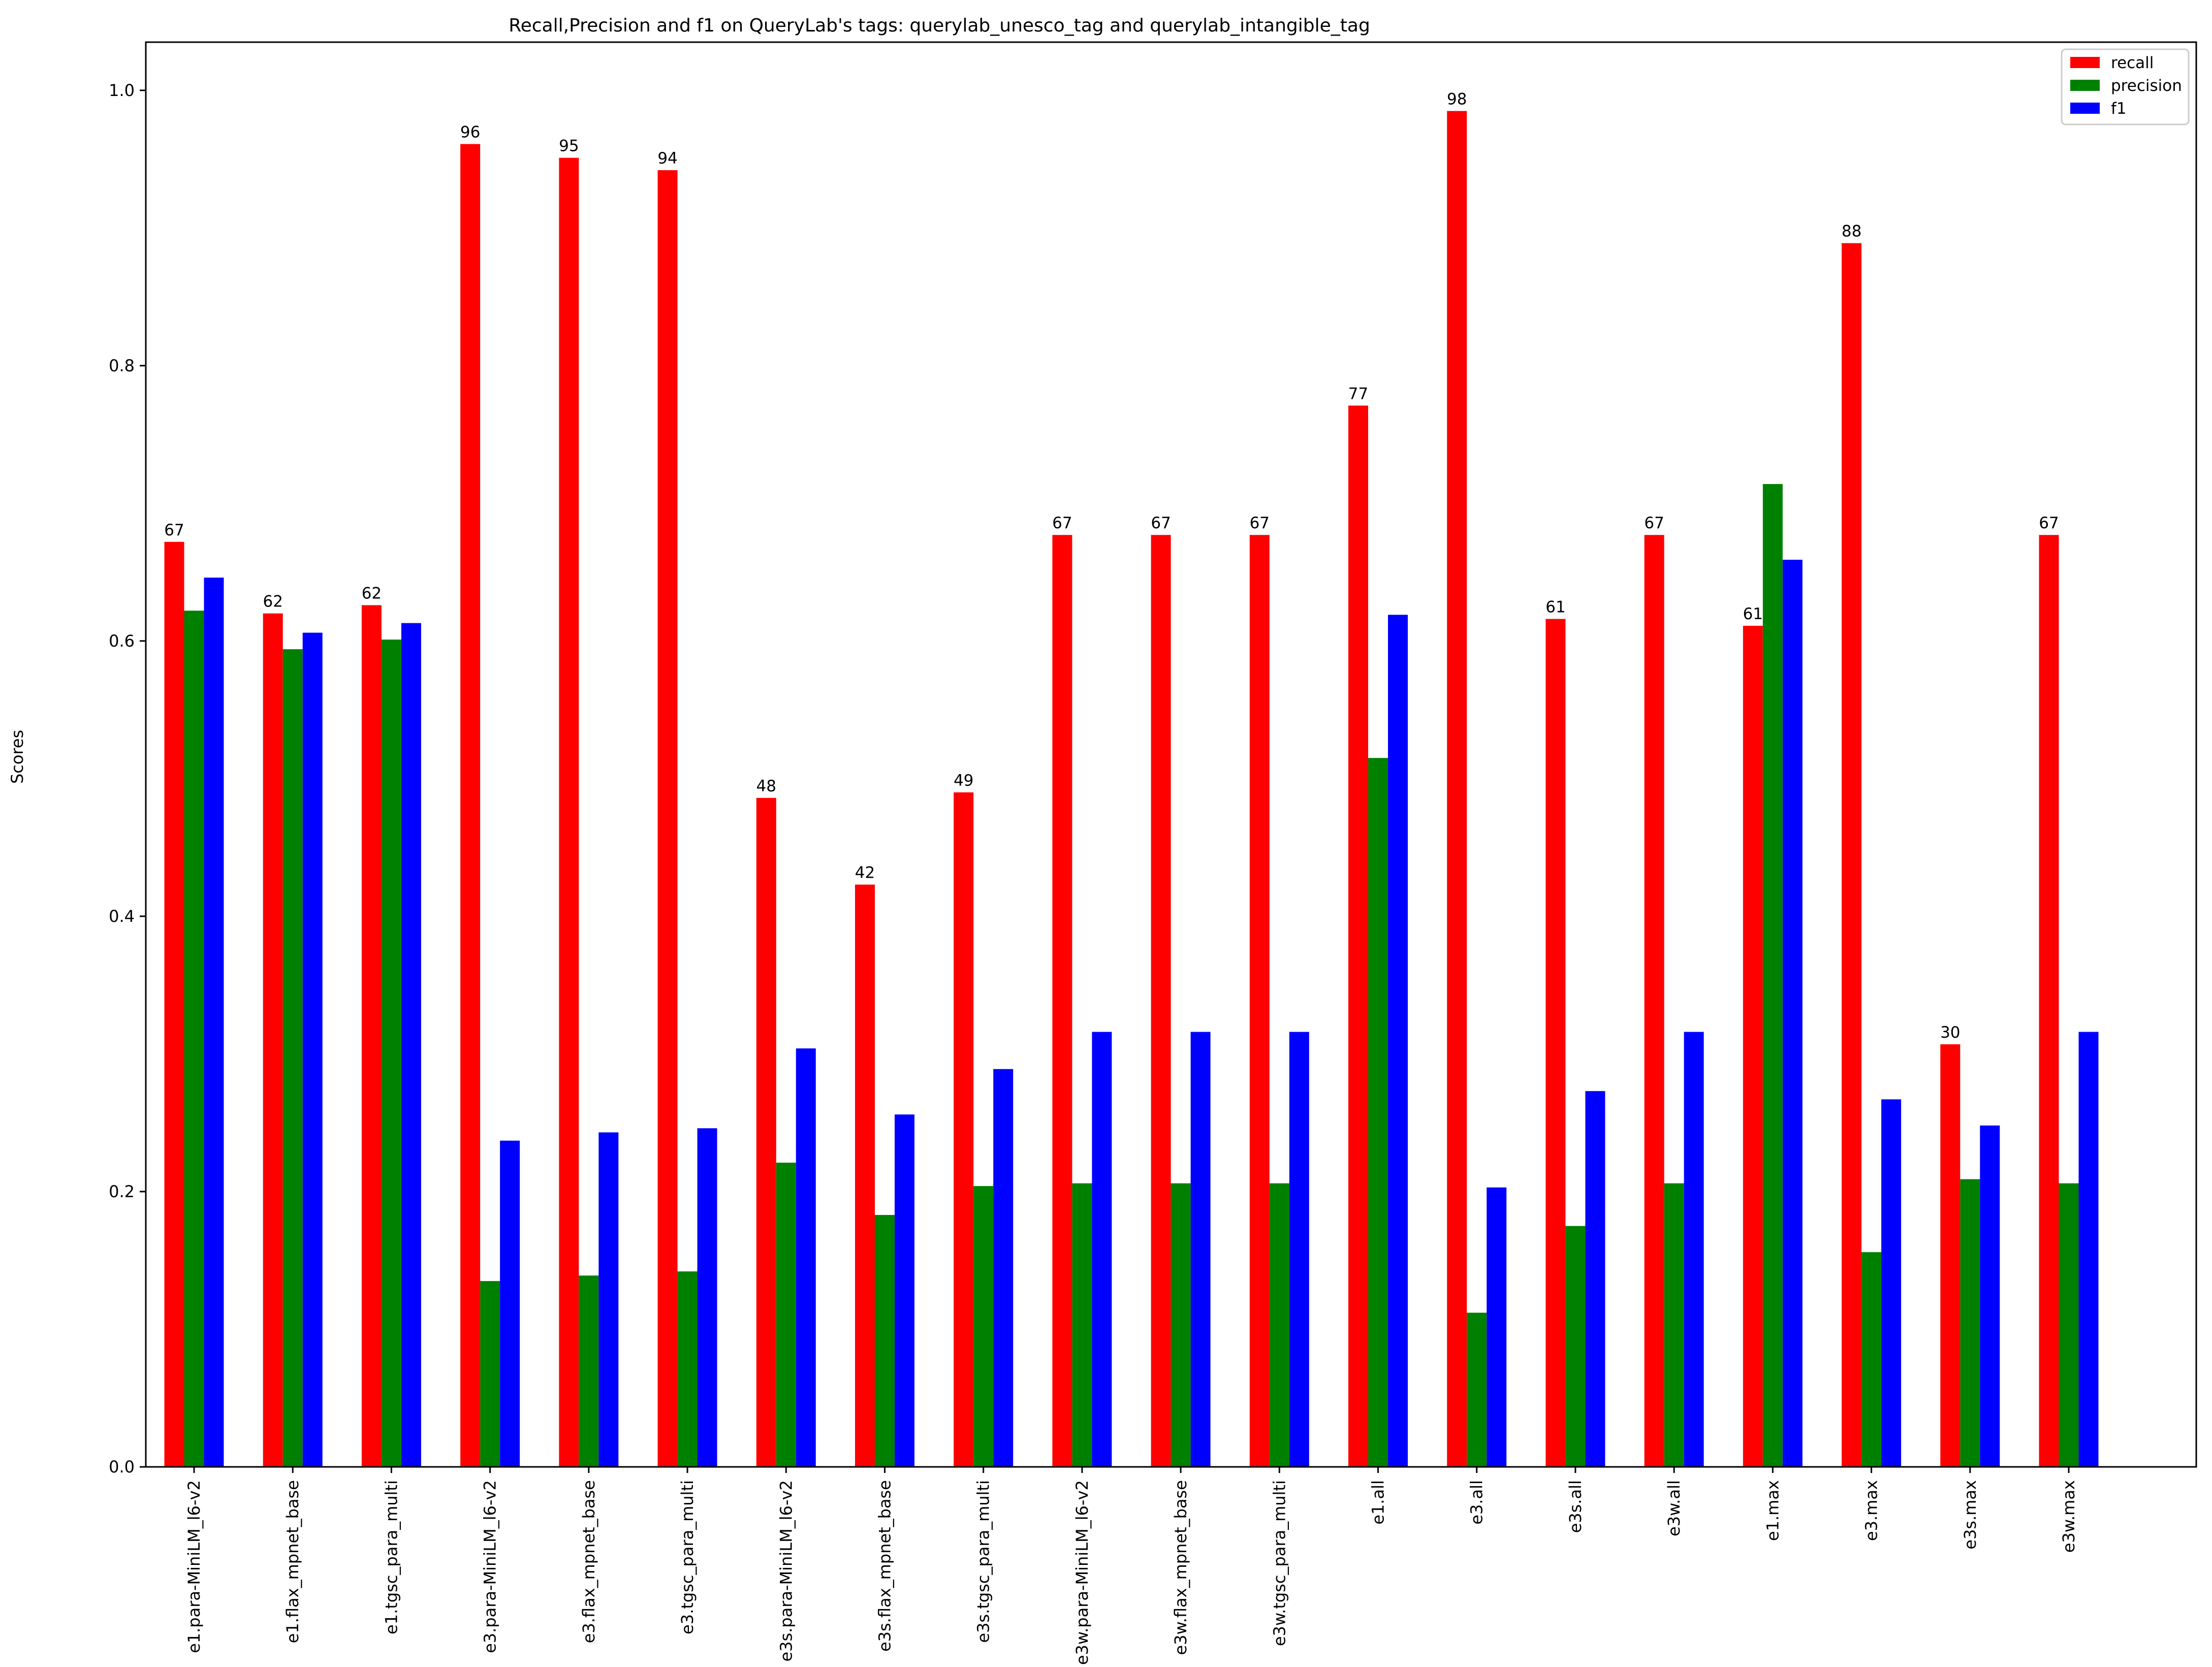 This screenshot has height=1667, width=2212. What do you see at coordinates (194, 1567) in the screenshot?
I see `x-tick-label: e1.para-MiniLM_l6-v2` at bounding box center [194, 1567].